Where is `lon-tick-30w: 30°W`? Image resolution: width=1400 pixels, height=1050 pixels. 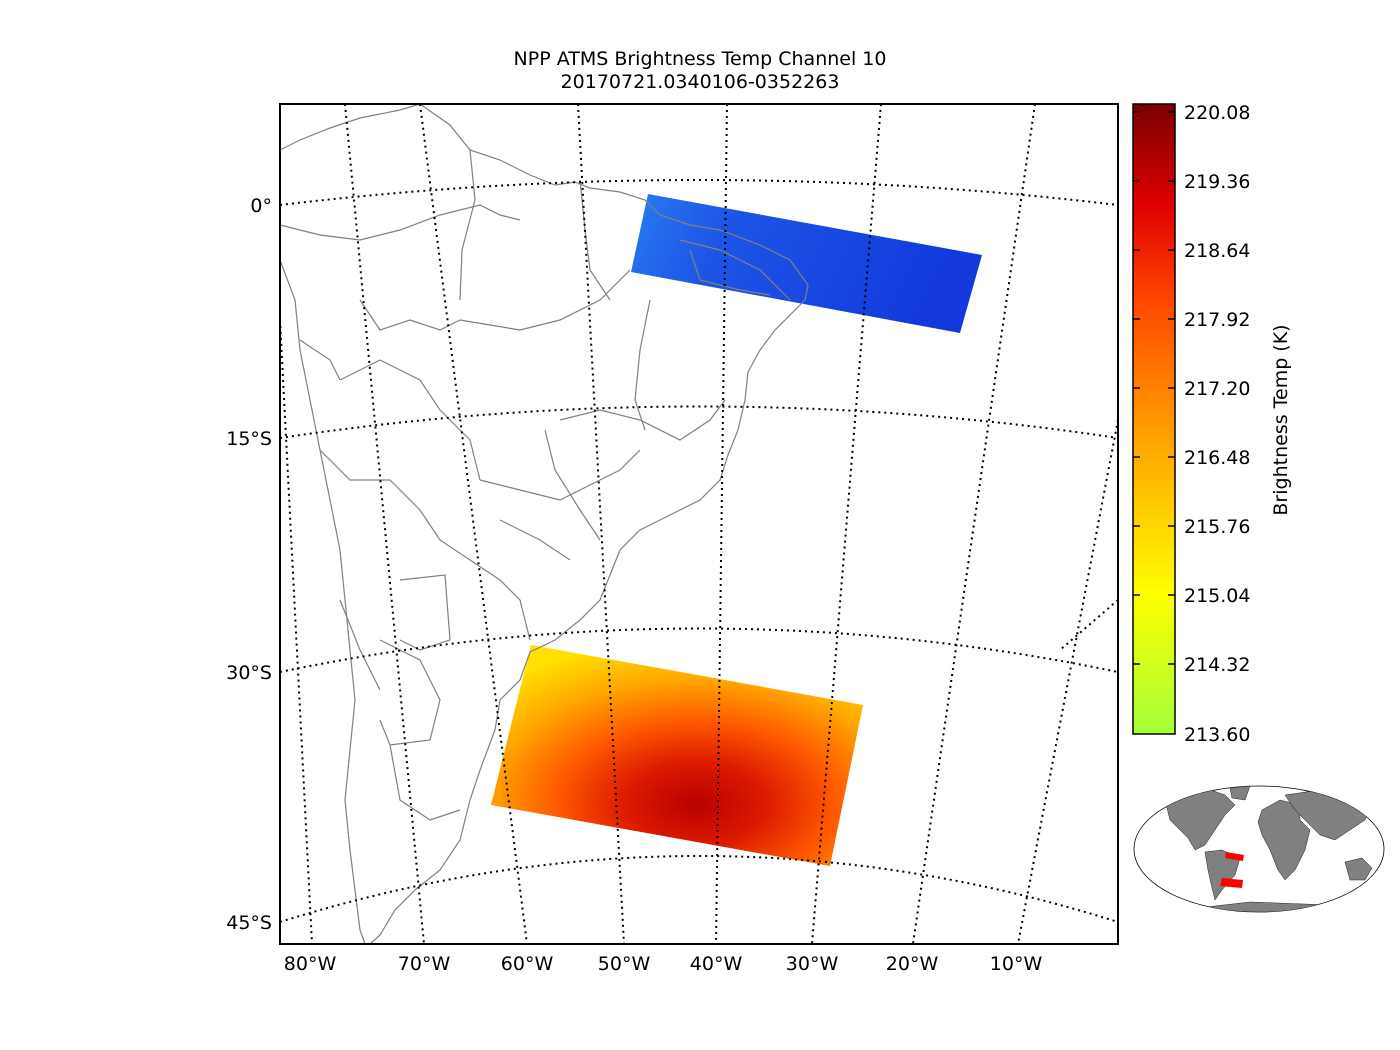 lon-tick-30w: 30°W is located at coordinates (812, 964).